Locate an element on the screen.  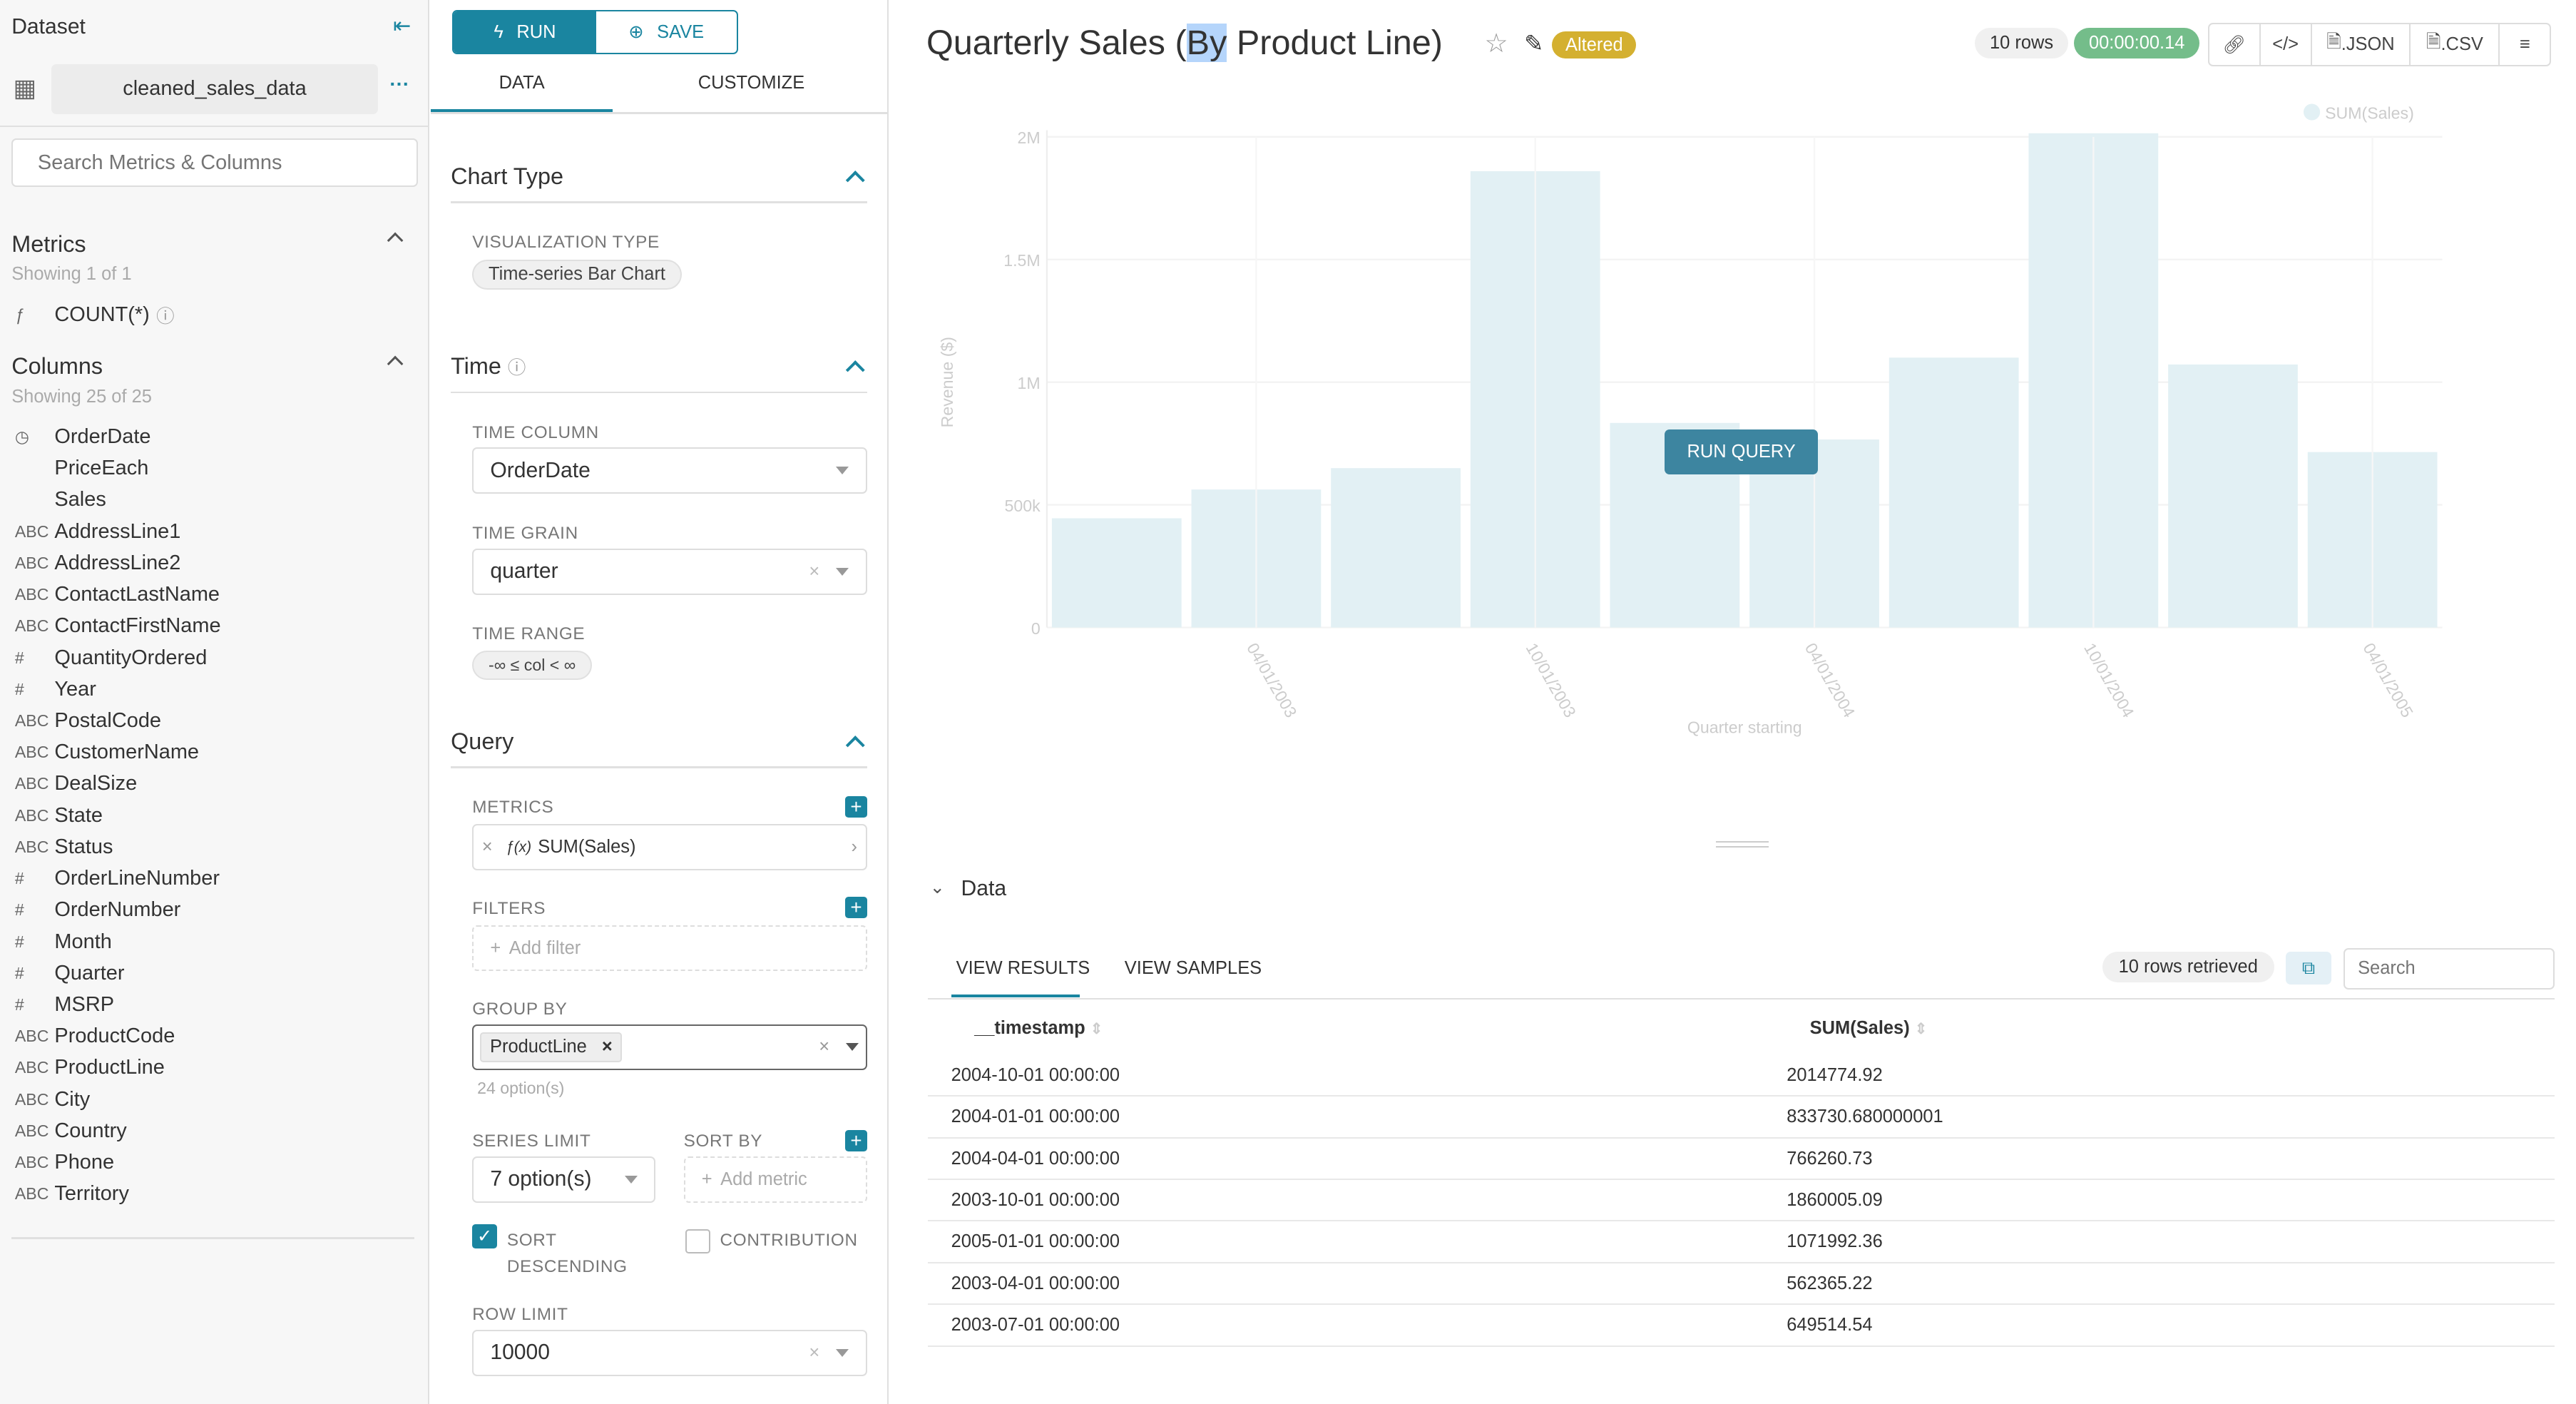
series-limit-select: 7 option(s) is located at coordinates (564, 1179).